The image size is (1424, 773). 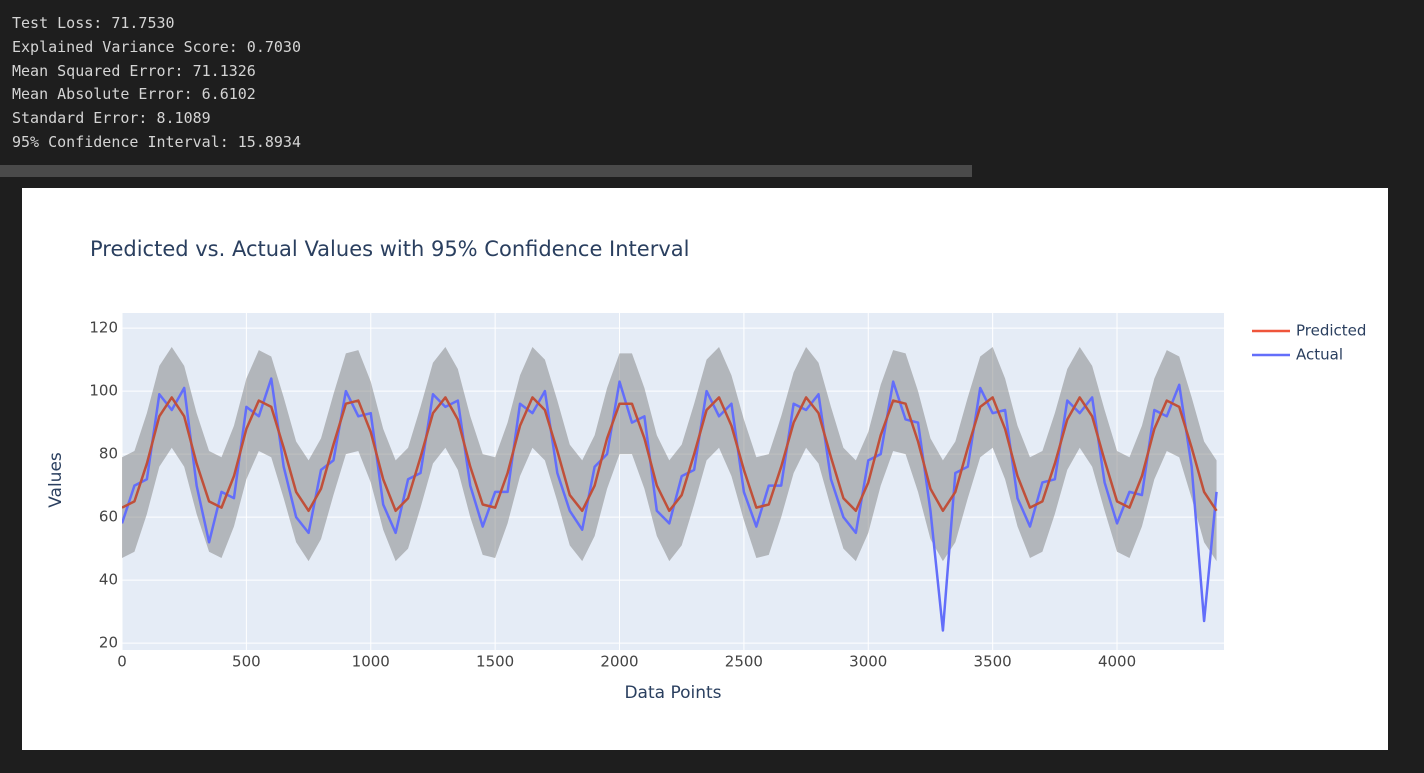 I want to click on x-tick-label: 1500, so click(x=495, y=662).